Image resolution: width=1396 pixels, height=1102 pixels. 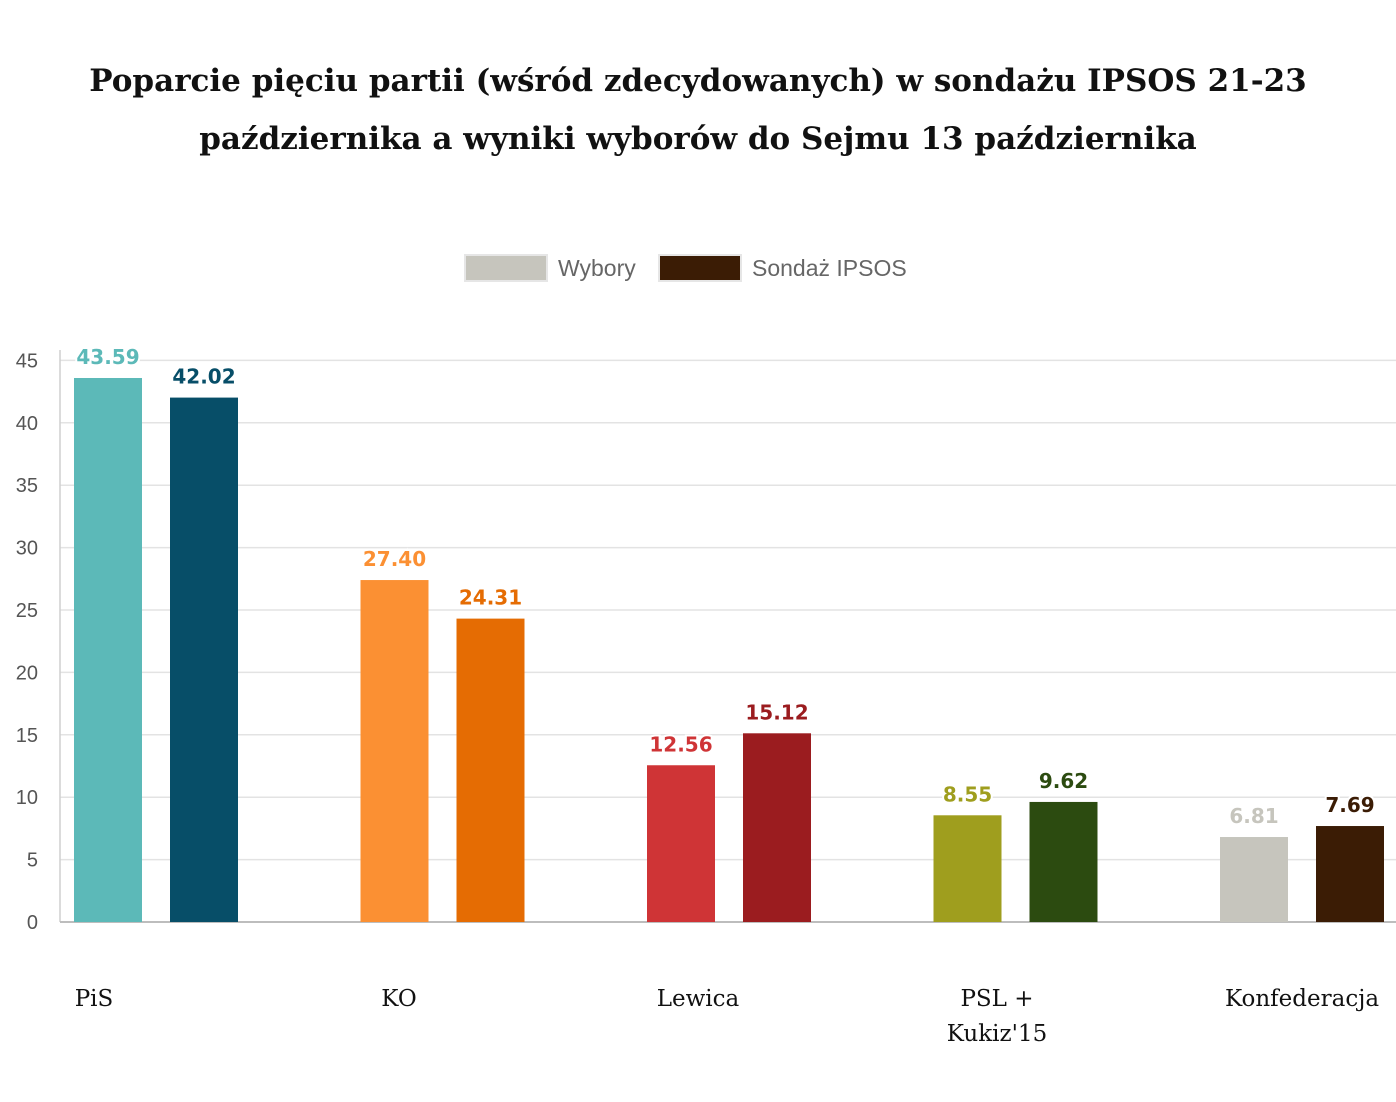 What do you see at coordinates (997, 1016) in the screenshot?
I see `x-category-label: PSL + Kukiz'15` at bounding box center [997, 1016].